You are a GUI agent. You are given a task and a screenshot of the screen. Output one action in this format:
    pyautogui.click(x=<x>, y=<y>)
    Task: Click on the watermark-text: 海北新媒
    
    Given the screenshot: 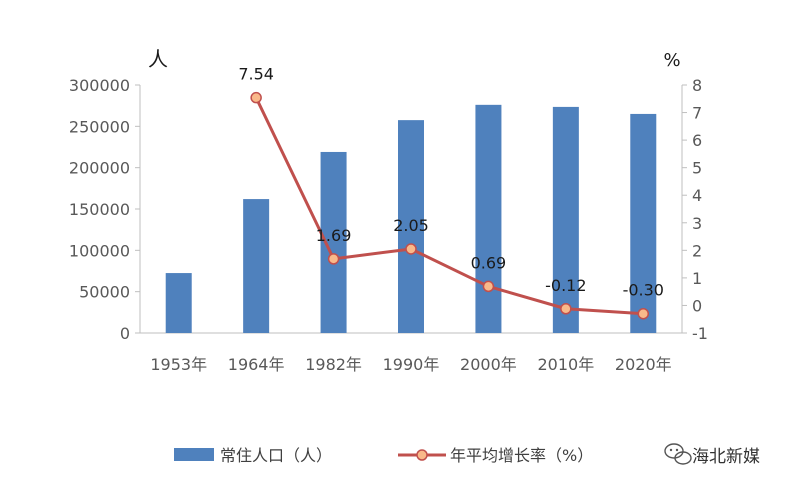 What is the action you would take?
    pyautogui.click(x=726, y=457)
    